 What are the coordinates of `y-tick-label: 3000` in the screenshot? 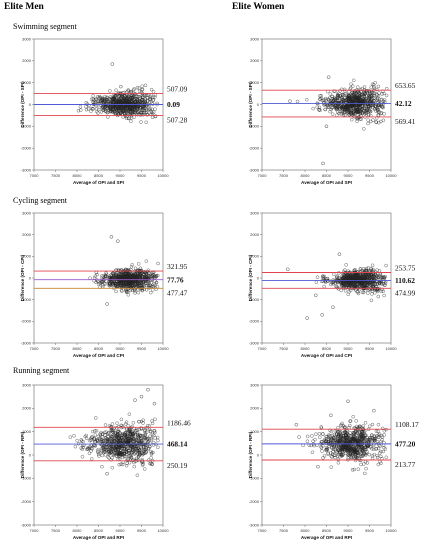 It's located at (255, 212).